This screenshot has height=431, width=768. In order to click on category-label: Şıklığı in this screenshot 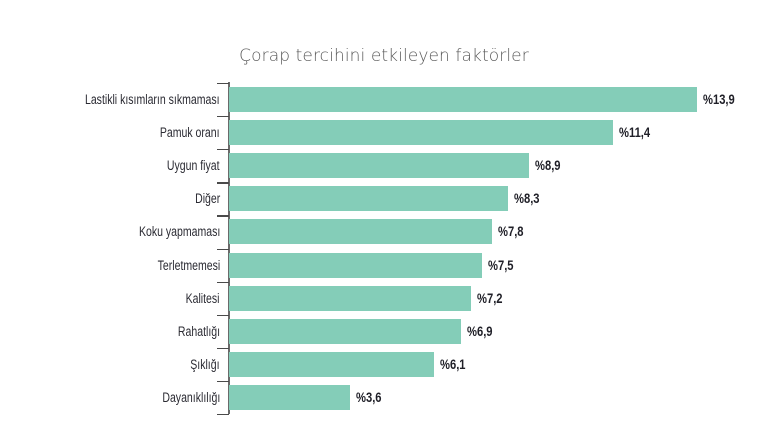, I will do `click(205, 364)`.